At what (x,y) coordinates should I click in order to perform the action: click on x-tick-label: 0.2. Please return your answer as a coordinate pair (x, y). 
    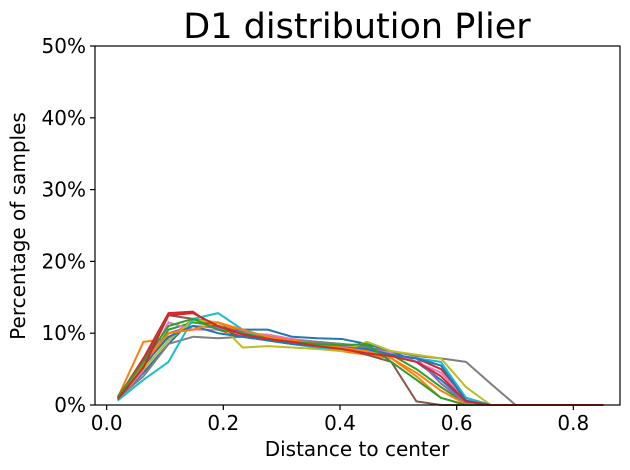
    Looking at the image, I should click on (223, 423).